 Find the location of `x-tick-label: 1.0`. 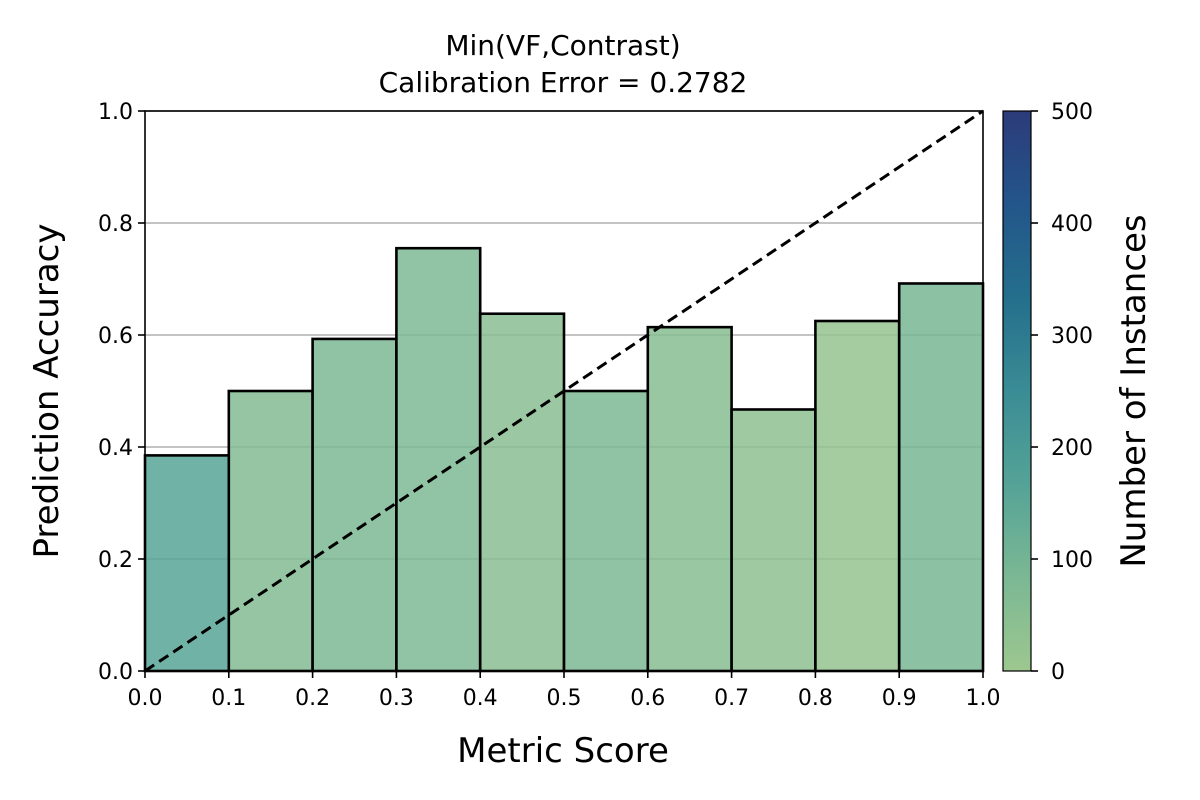

x-tick-label: 1.0 is located at coordinates (983, 698).